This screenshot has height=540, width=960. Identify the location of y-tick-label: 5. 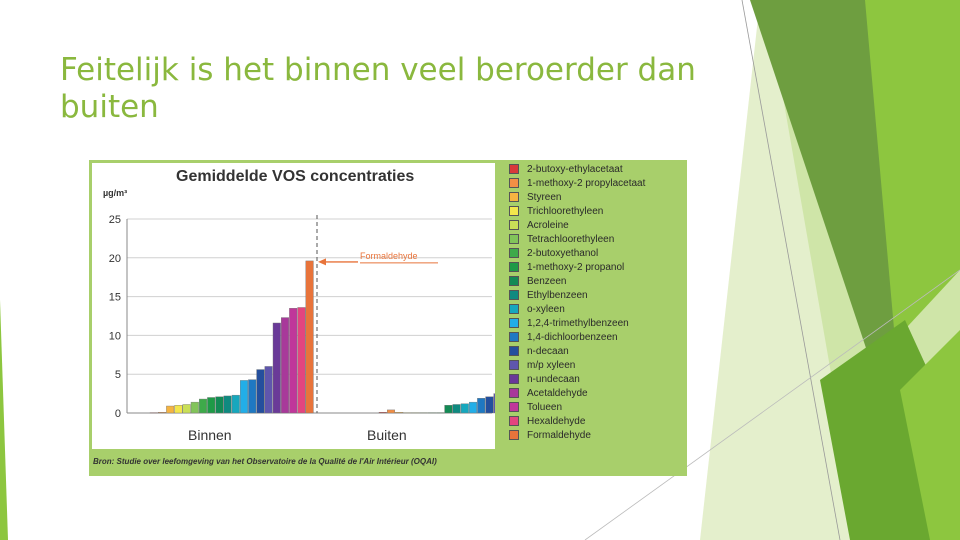
(118, 375).